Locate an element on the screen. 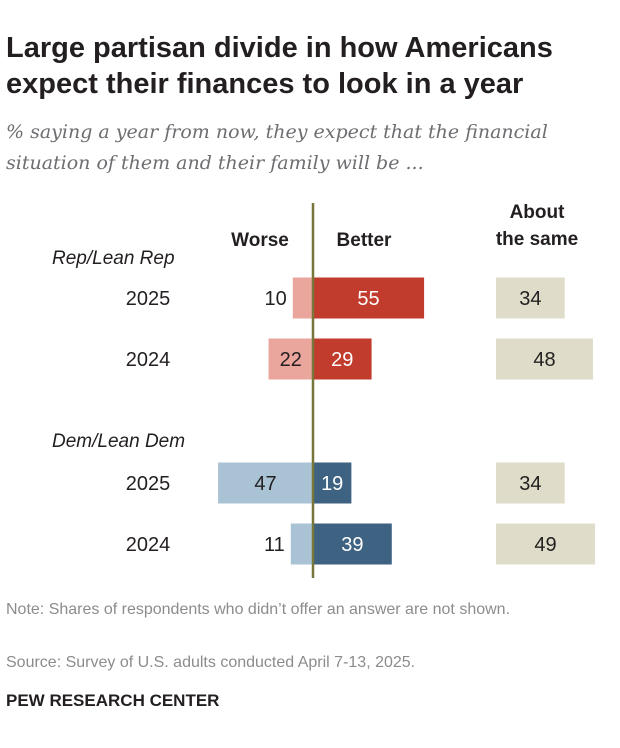 The width and height of the screenshot is (620, 748). data-label-same: 49 is located at coordinates (545, 545).